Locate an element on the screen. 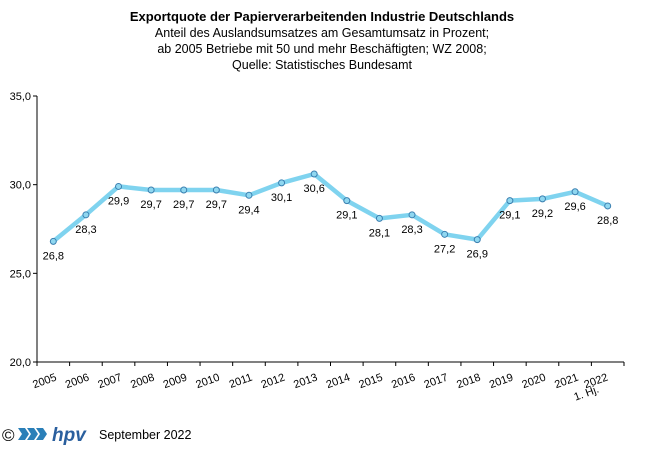 The width and height of the screenshot is (657, 471). x-tick-label: 2017 is located at coordinates (436, 382).